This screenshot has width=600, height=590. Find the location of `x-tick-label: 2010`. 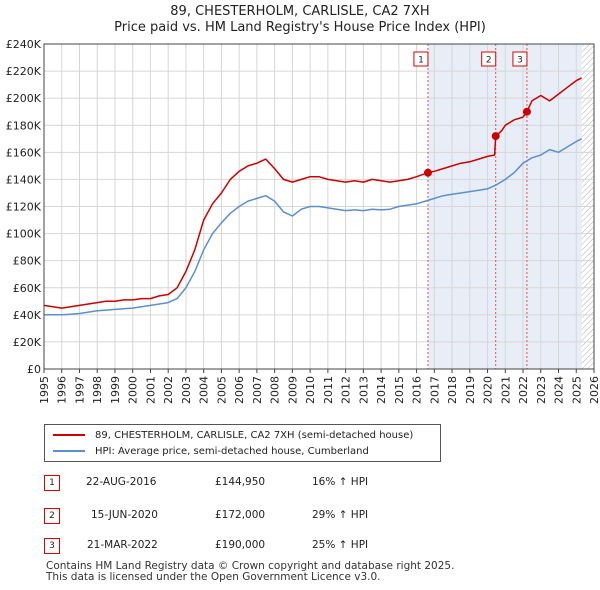

x-tick-label: 2010 is located at coordinates (310, 390).